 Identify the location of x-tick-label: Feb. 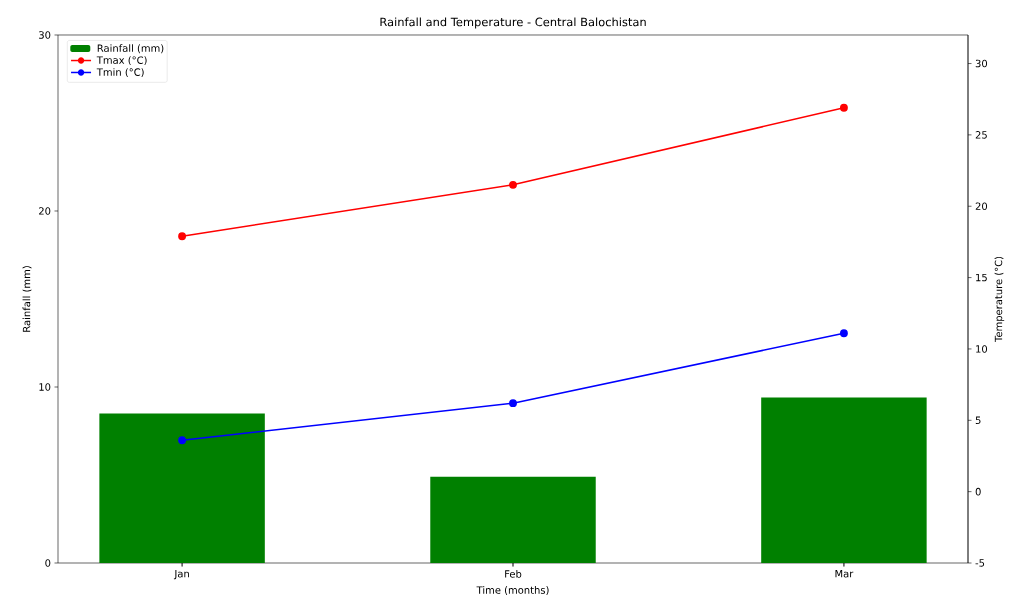
(513, 574).